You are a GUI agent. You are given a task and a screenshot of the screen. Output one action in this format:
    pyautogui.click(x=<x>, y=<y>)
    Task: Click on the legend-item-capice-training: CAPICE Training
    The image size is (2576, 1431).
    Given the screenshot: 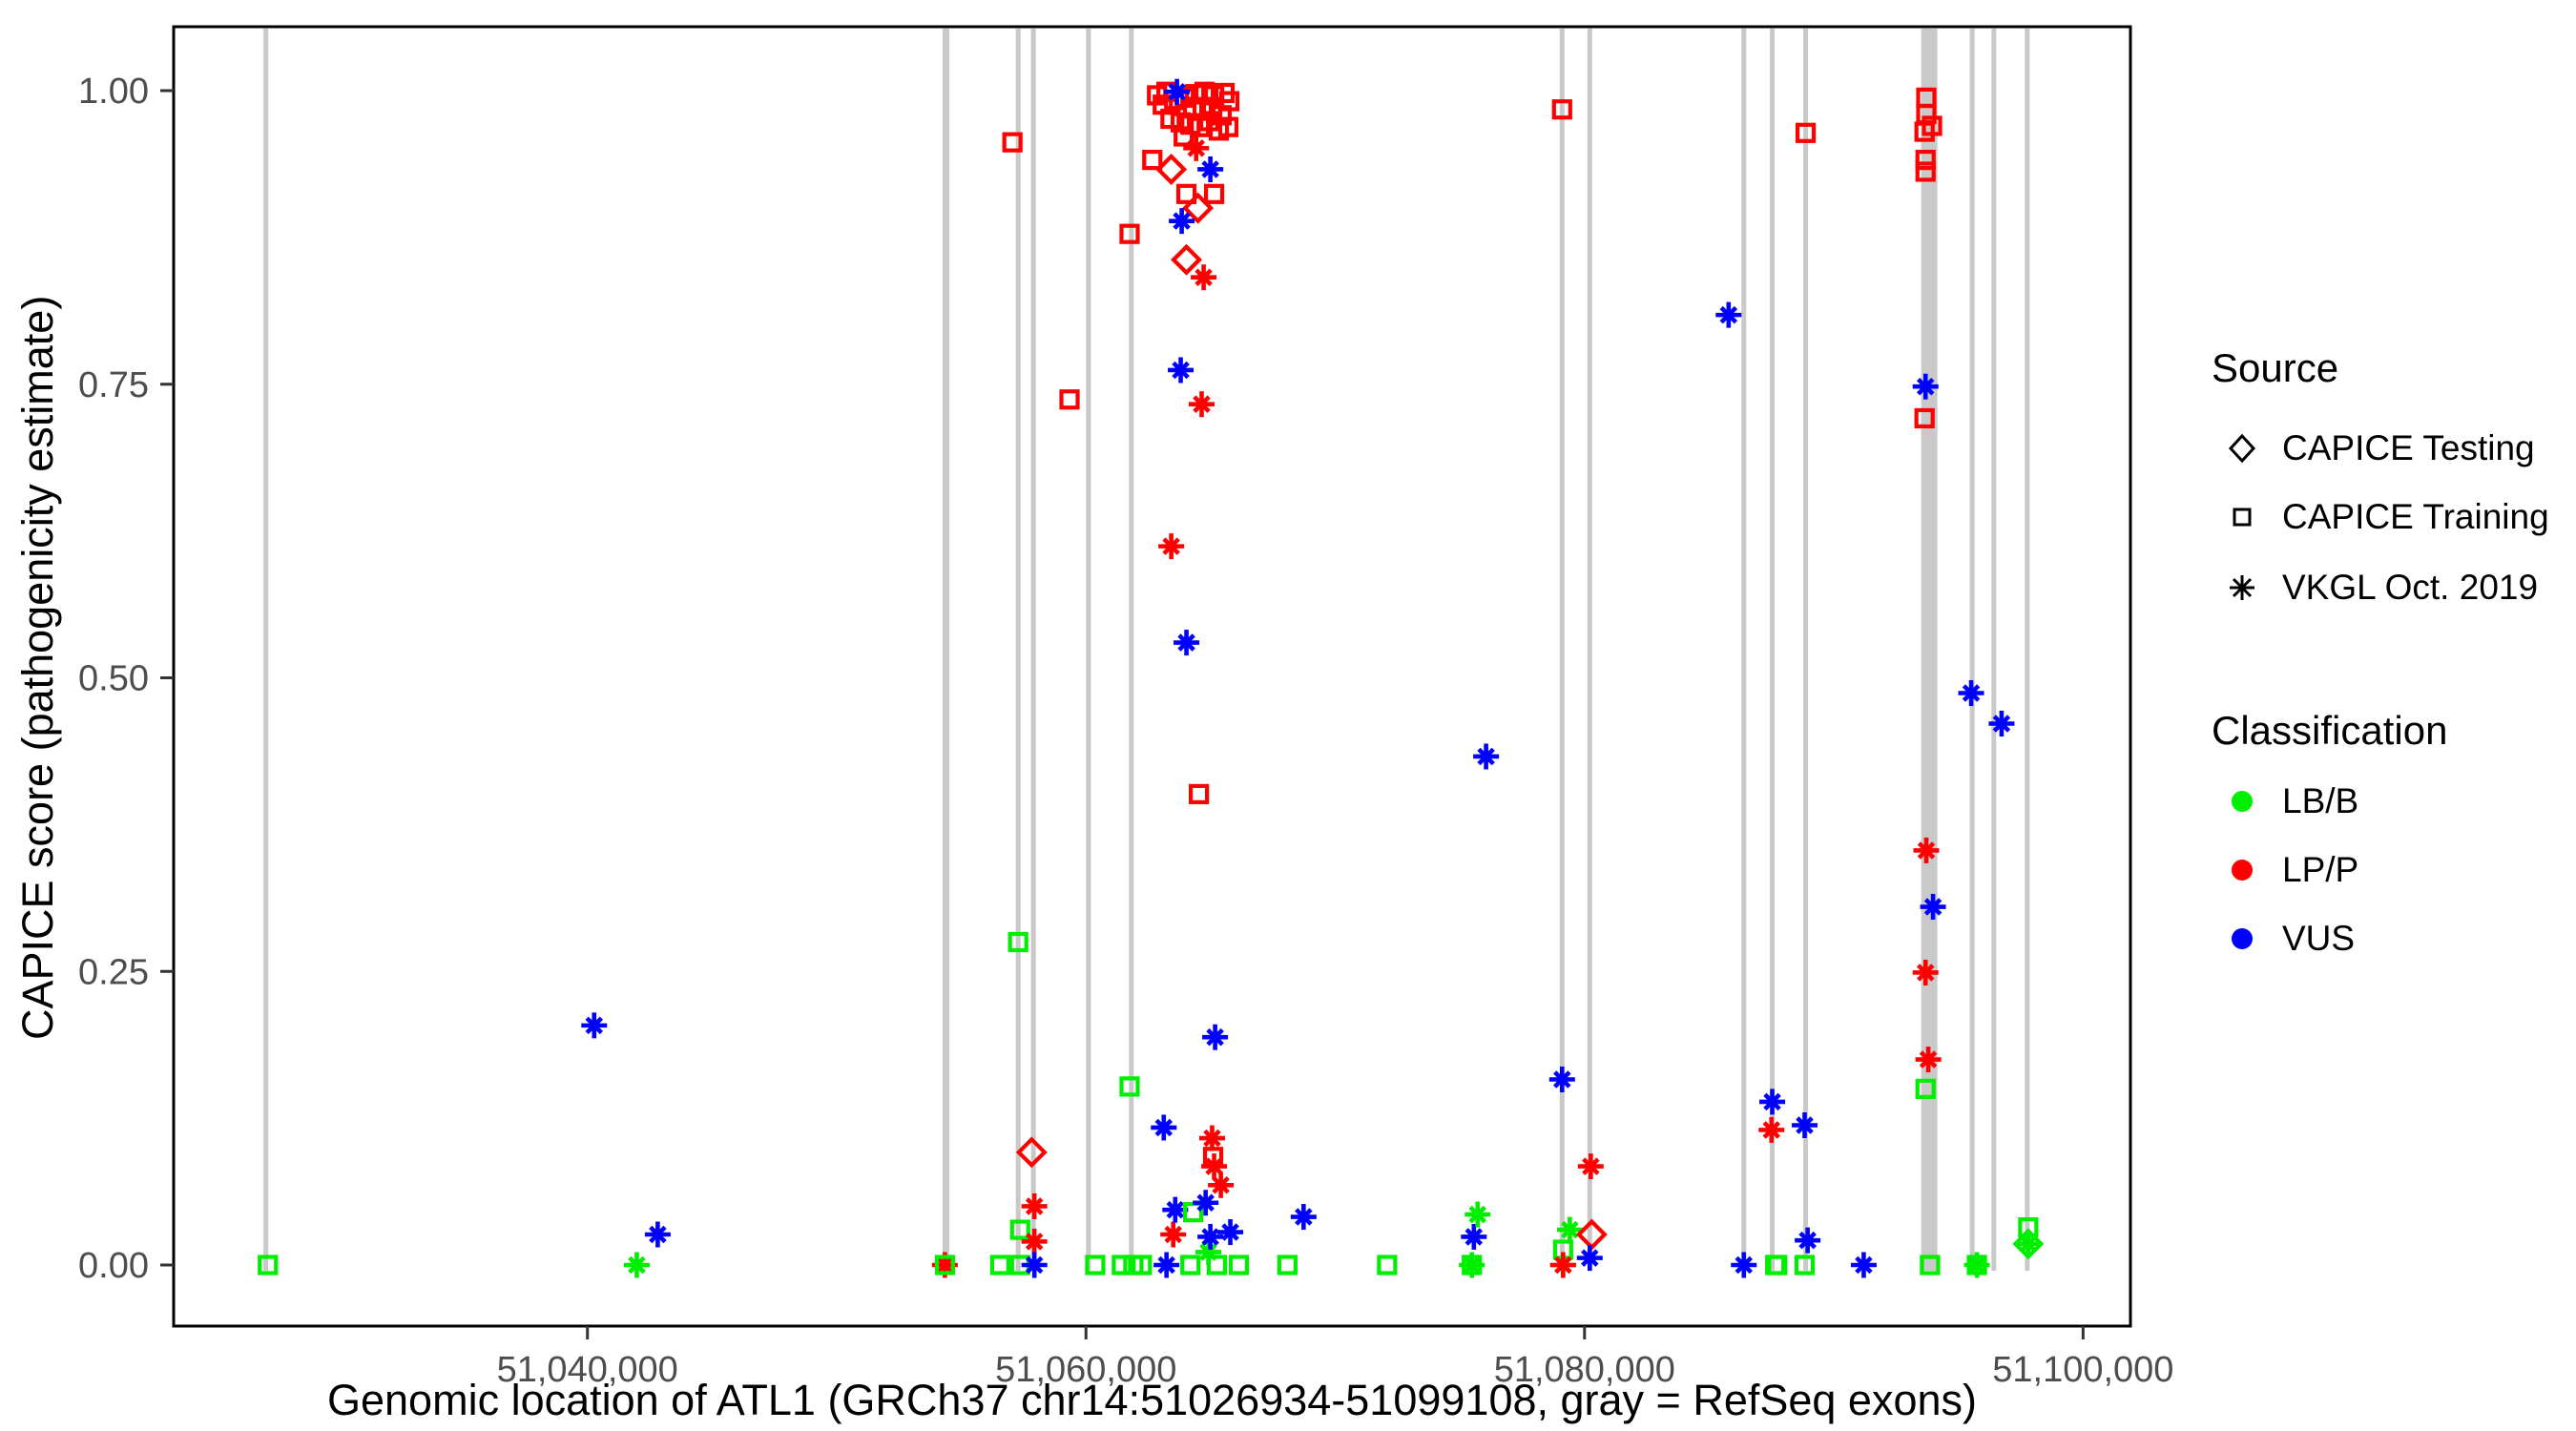 What is the action you would take?
    pyautogui.click(x=2386, y=516)
    